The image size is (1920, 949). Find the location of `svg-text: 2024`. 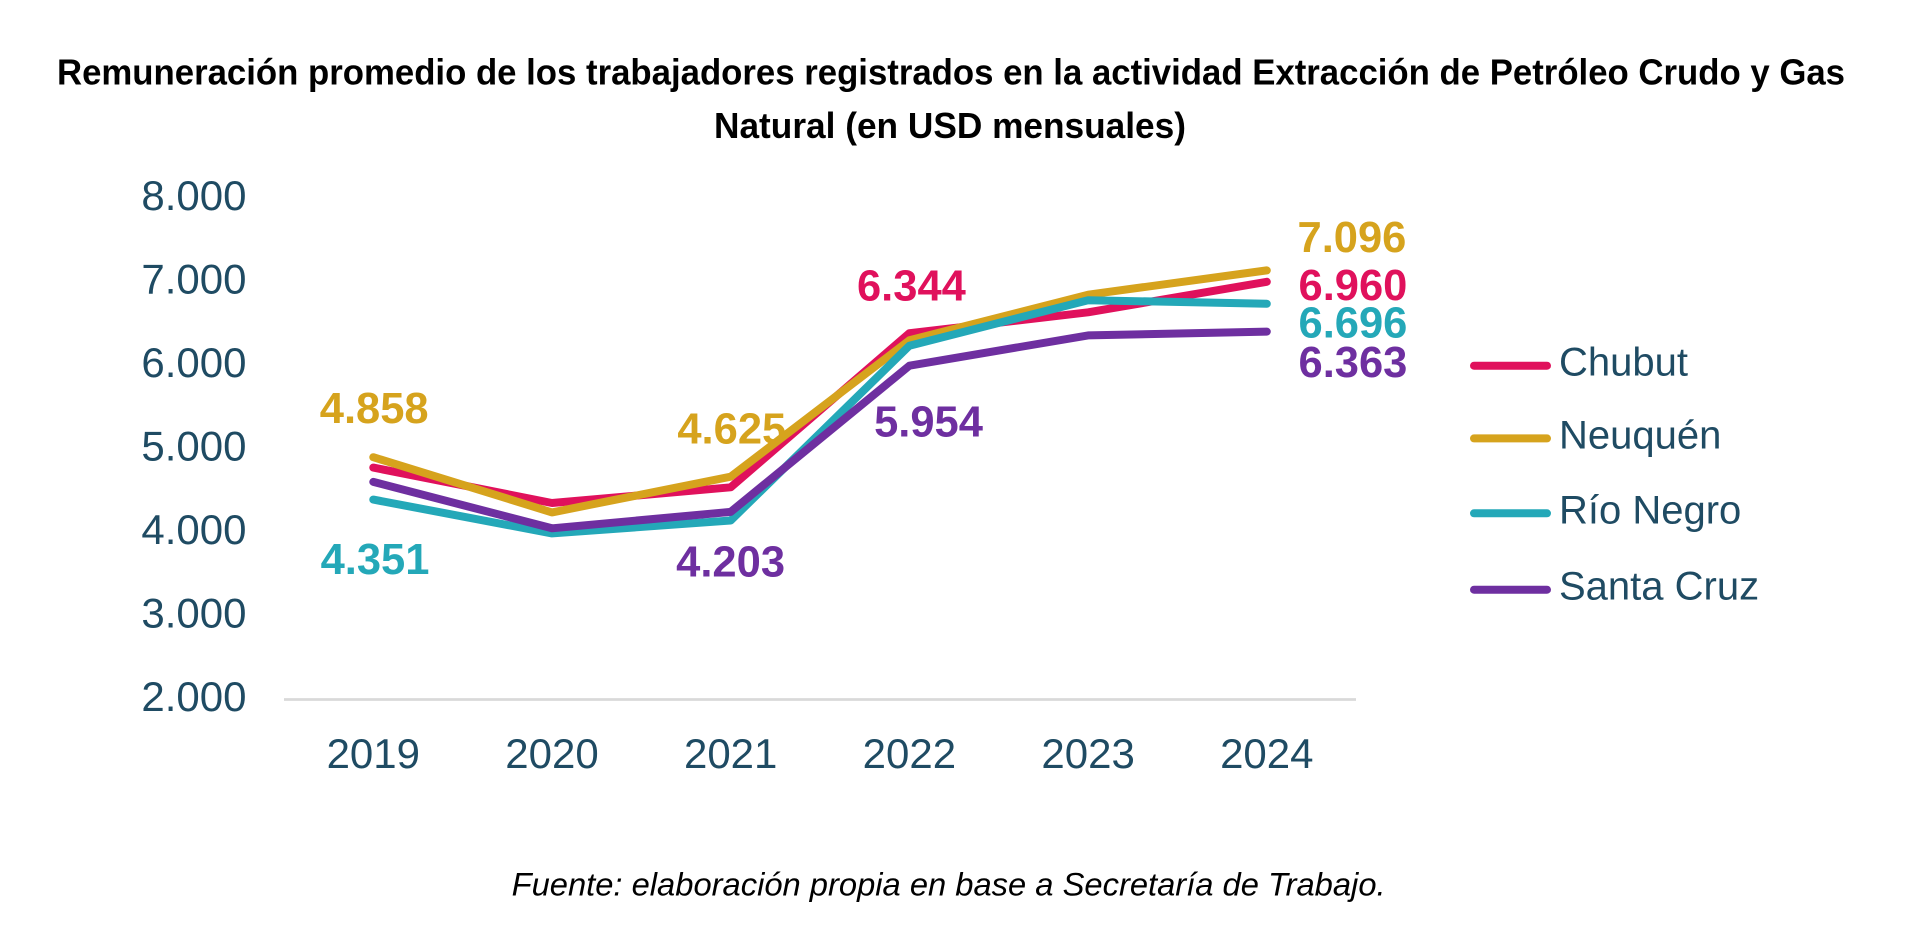

svg-text: 2024 is located at coordinates (1266, 753).